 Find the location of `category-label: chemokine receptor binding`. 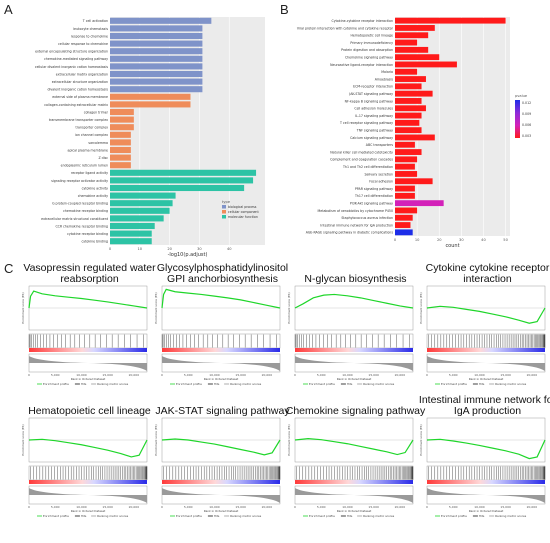

category-label: chemokine receptor binding is located at coordinates (85, 211).